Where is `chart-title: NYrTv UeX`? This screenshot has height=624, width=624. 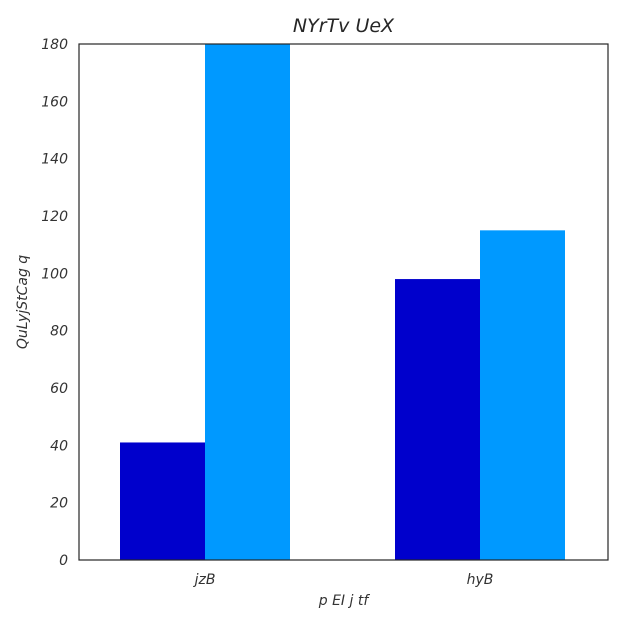 chart-title: NYrTv UeX is located at coordinates (344, 26).